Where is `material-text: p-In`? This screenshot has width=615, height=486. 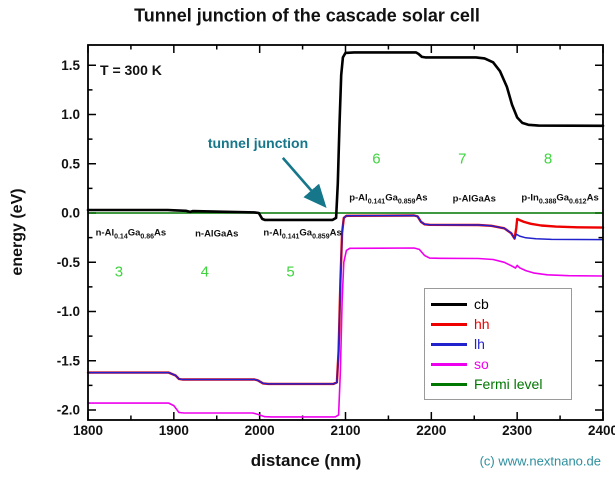
material-text: p-In is located at coordinates (530, 198).